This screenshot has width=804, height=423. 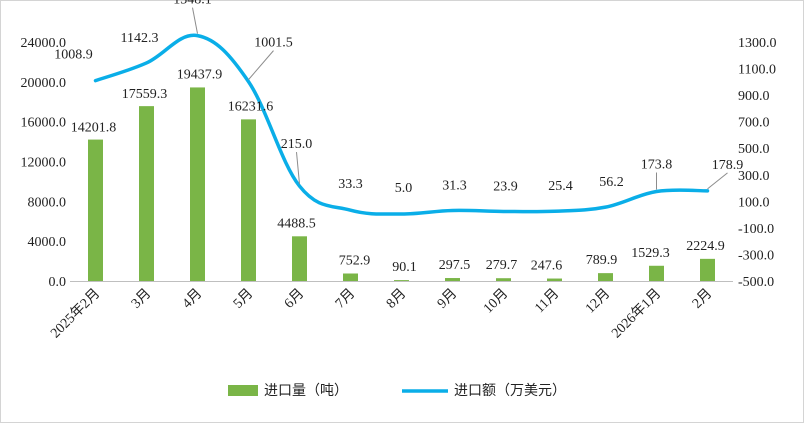 I want to click on left-axis-tick-label: 4000.0, so click(x=47, y=242).